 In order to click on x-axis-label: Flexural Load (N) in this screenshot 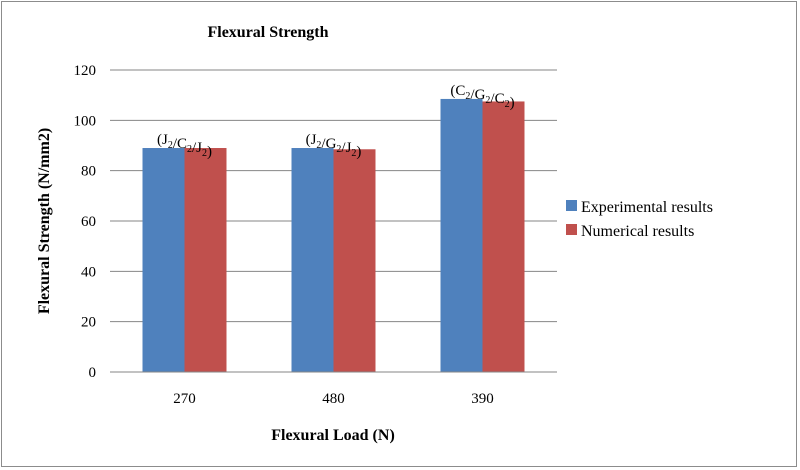, I will do `click(333, 435)`.